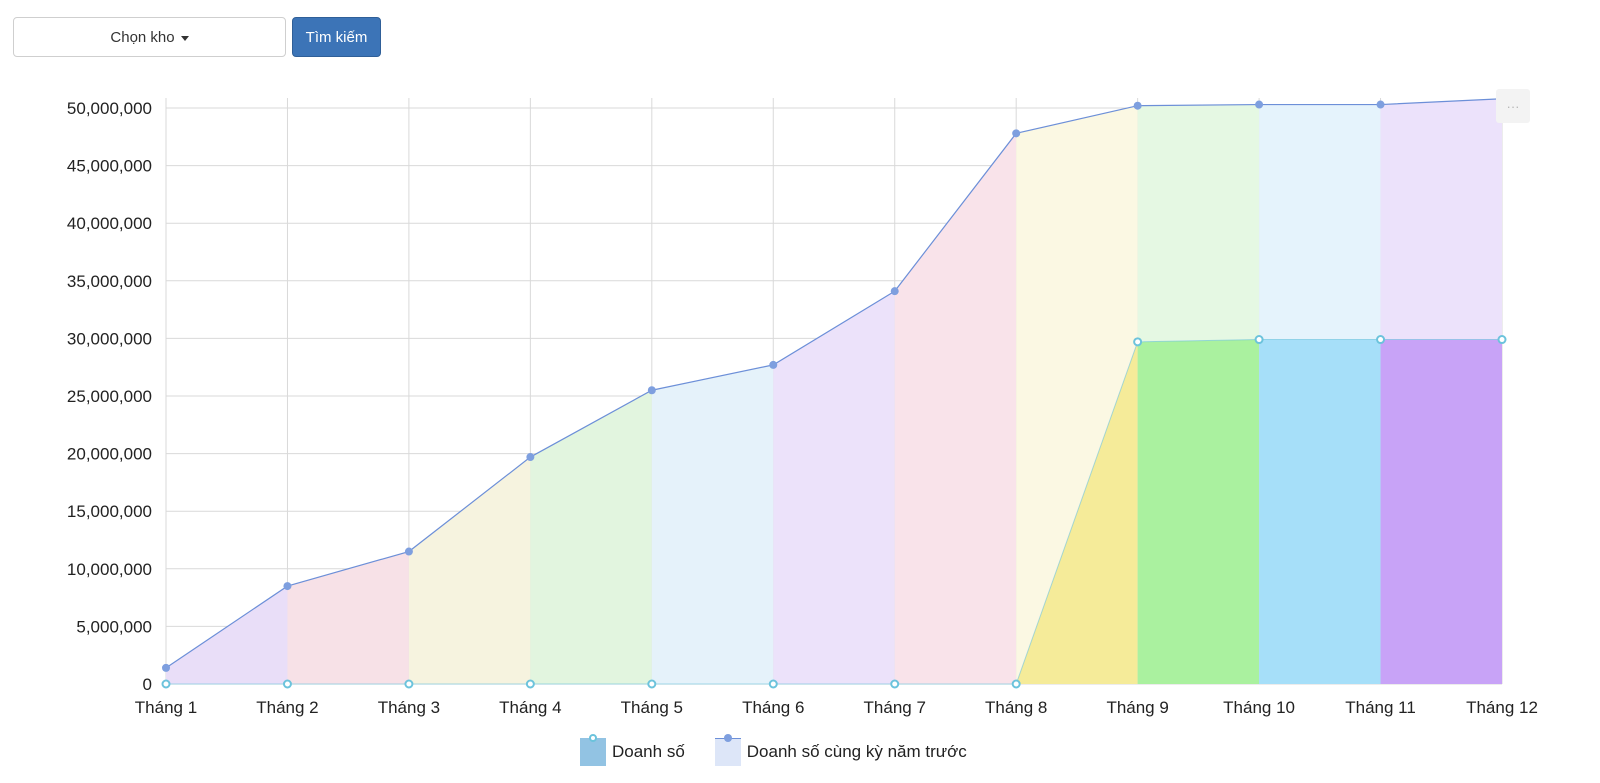  Describe the element at coordinates (530, 707) in the screenshot. I see `x-tick-label: Tháng 4` at that location.